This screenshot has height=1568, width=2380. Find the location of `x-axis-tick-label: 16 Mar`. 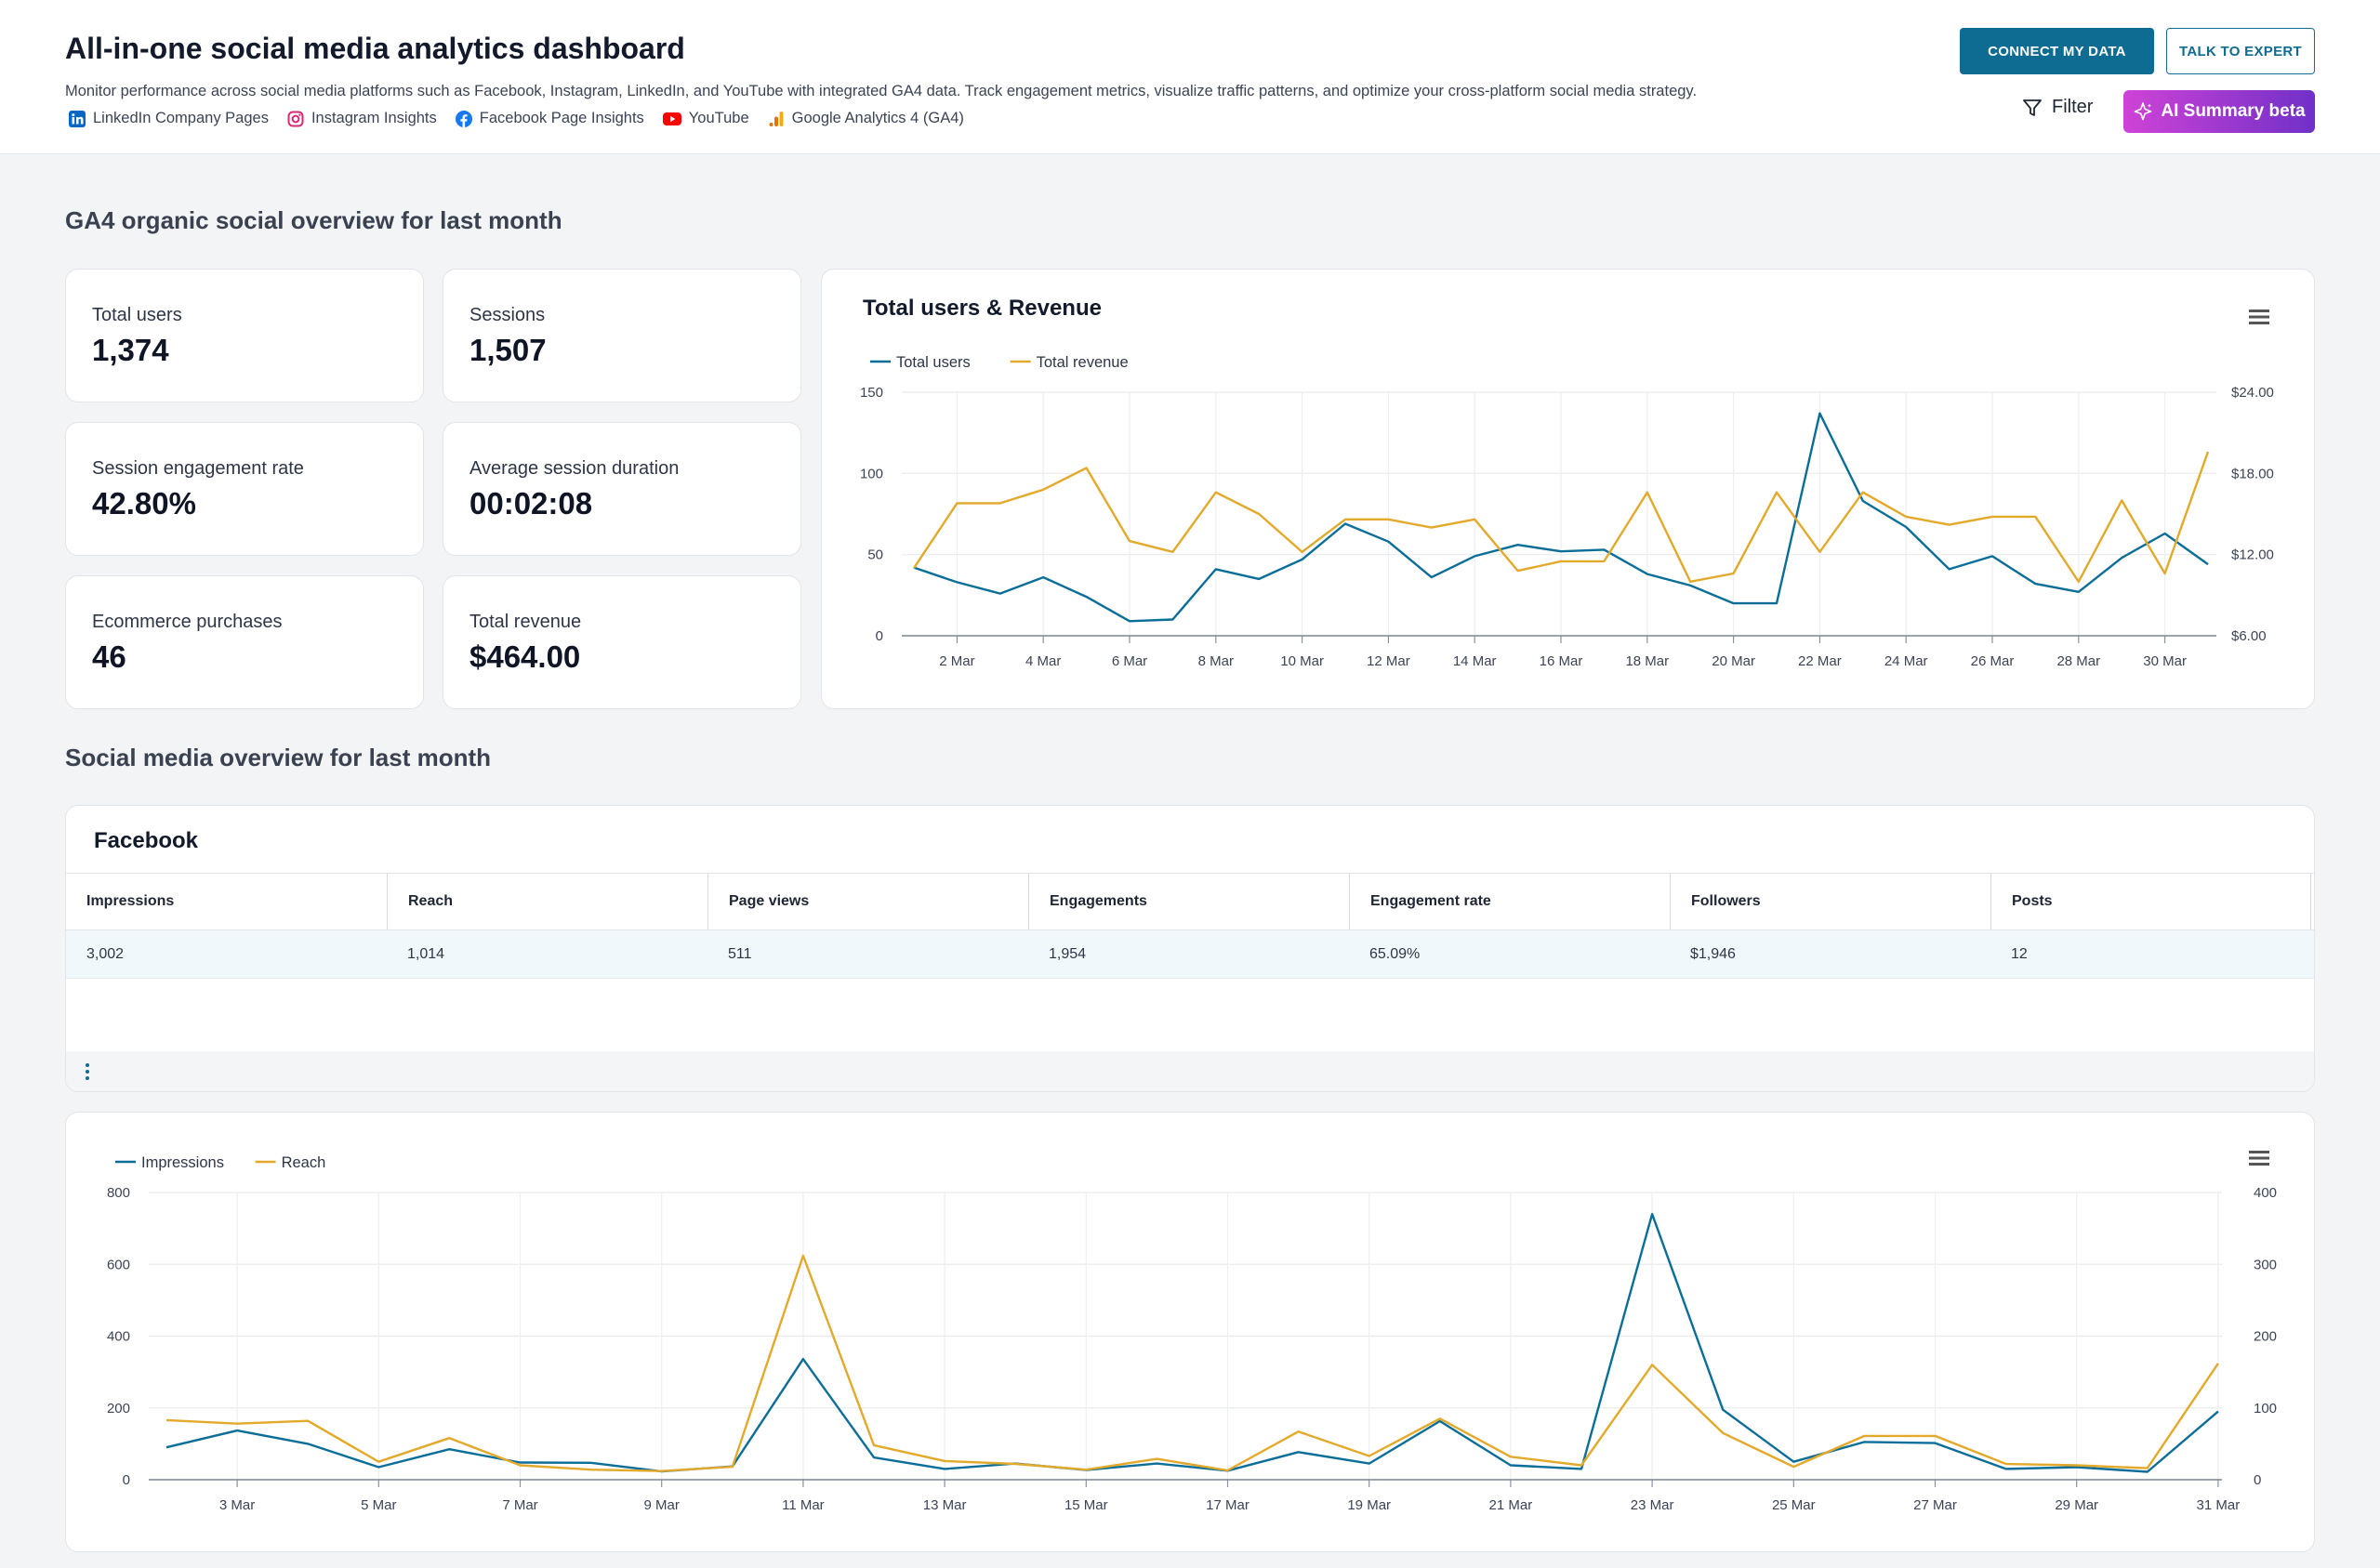

x-axis-tick-label: 16 Mar is located at coordinates (1561, 661).